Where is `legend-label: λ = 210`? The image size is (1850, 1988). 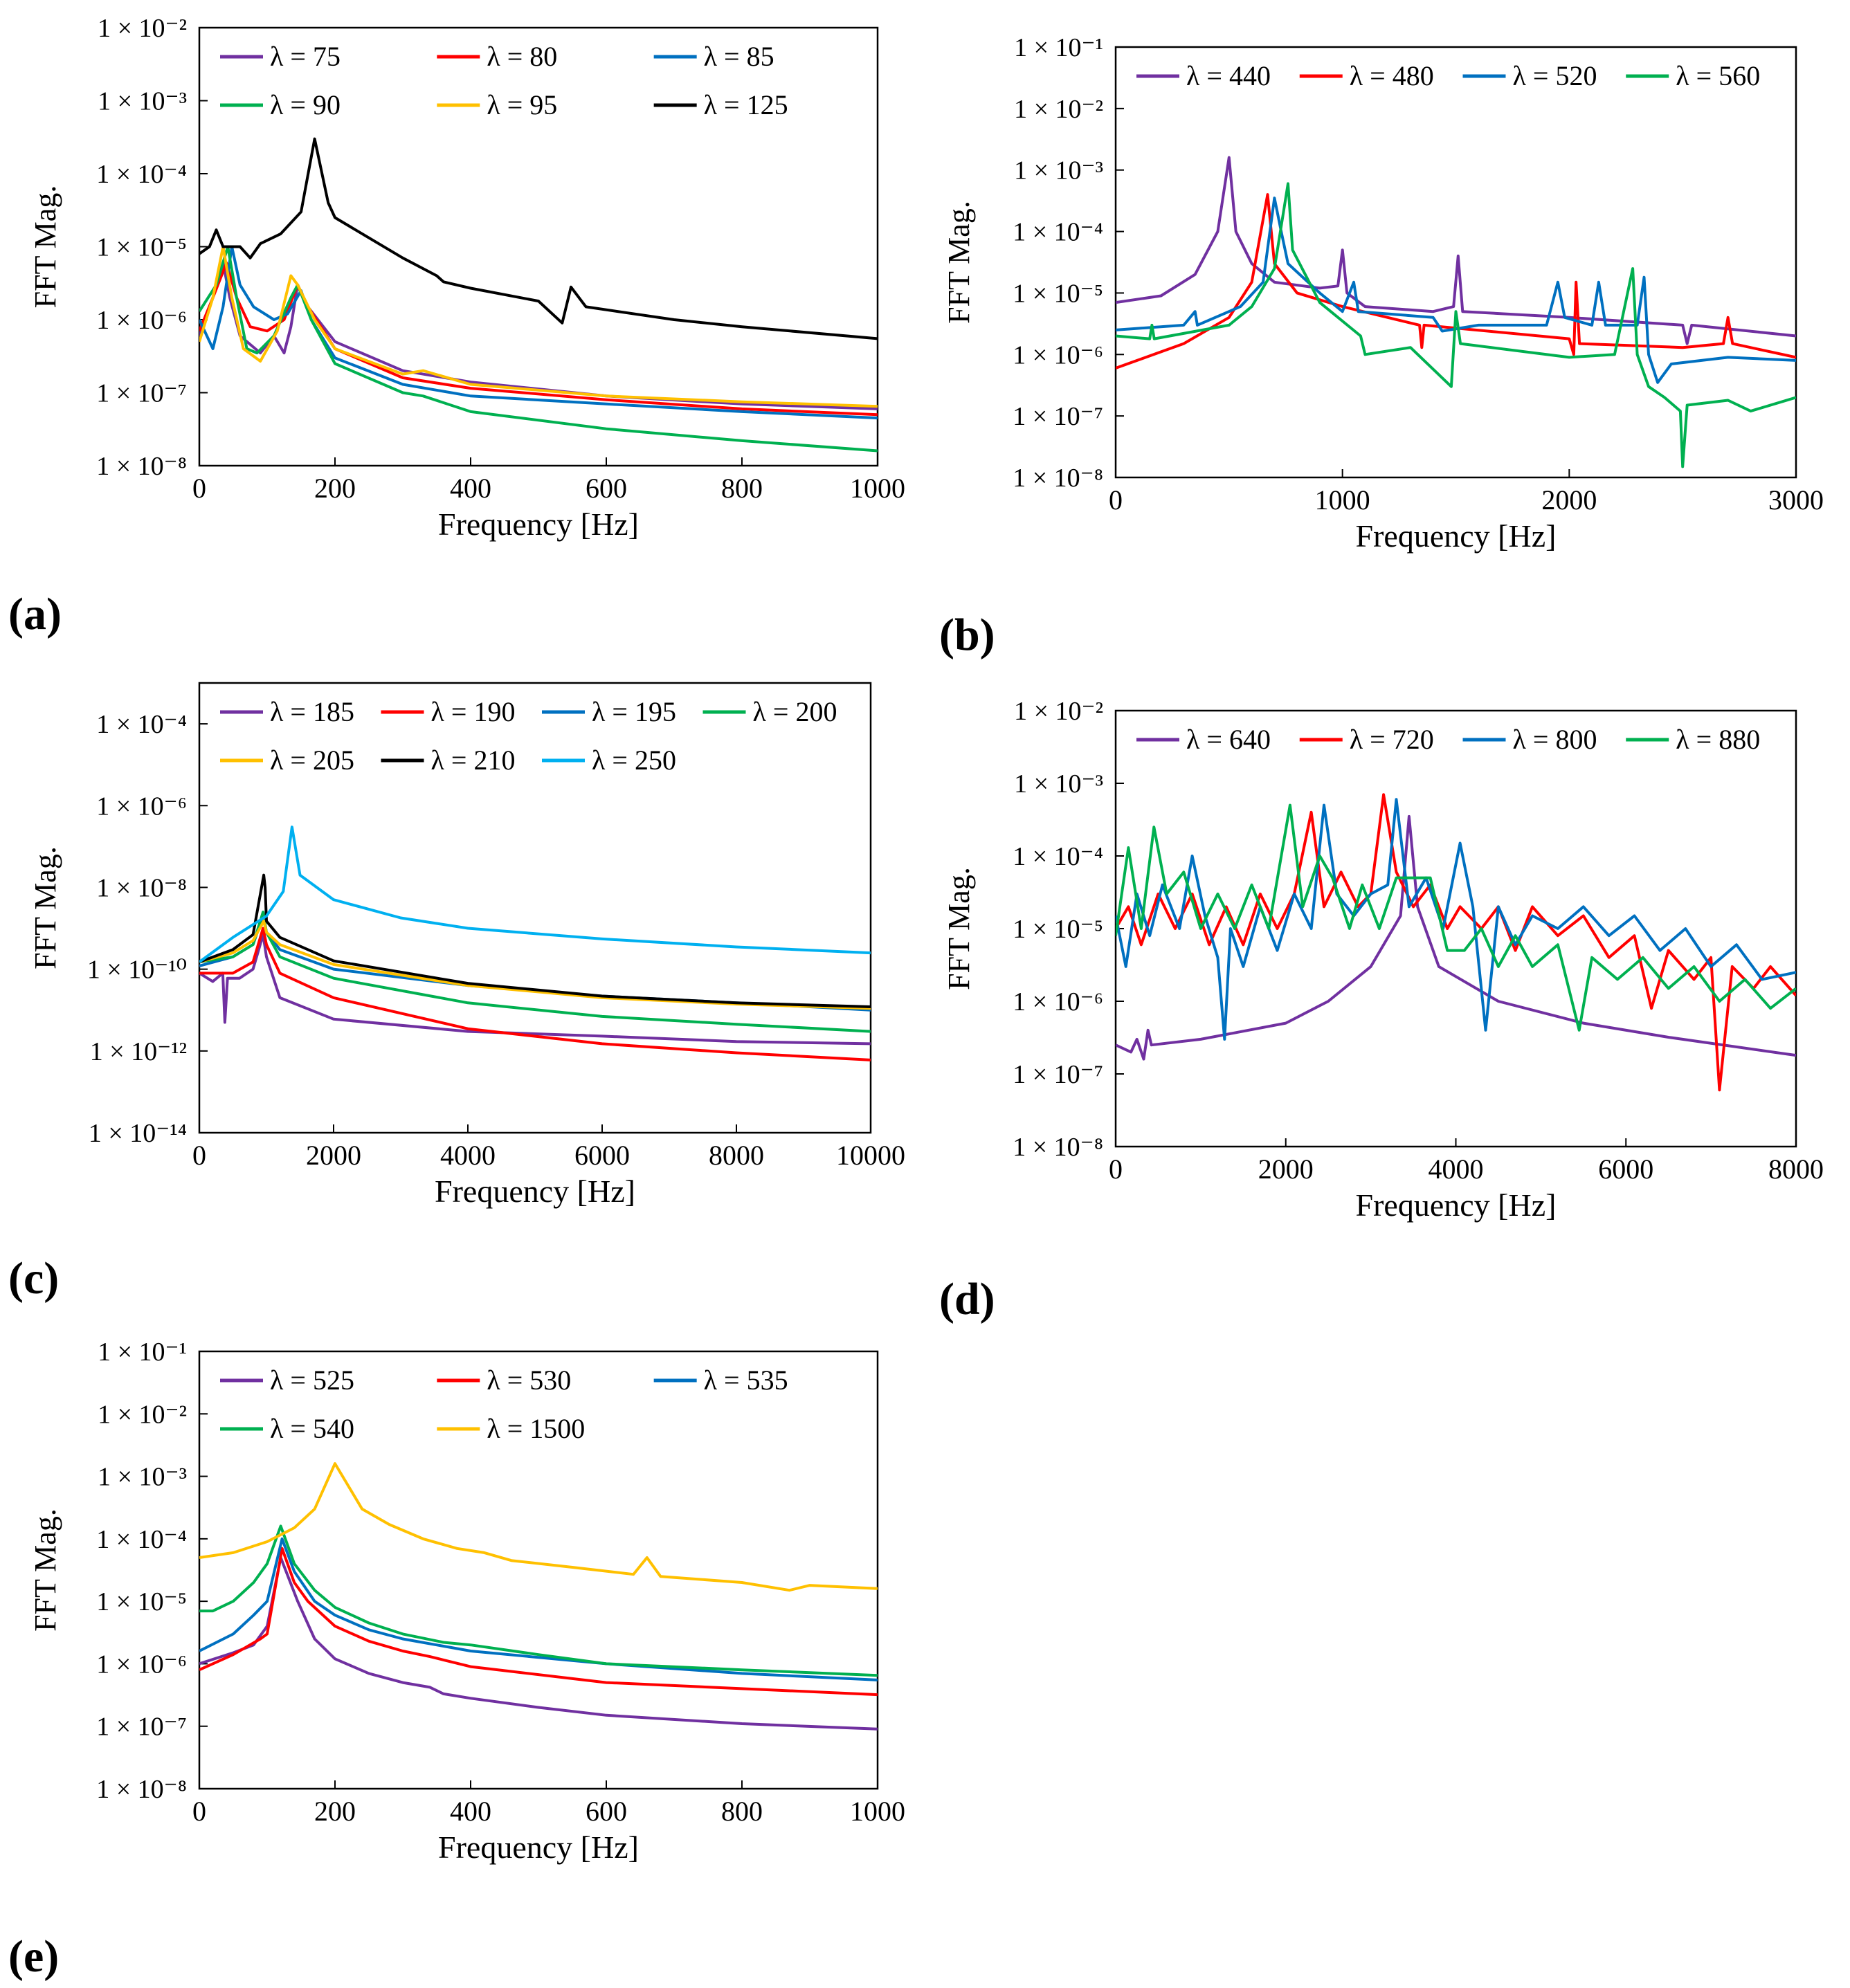 legend-label: λ = 210 is located at coordinates (473, 760).